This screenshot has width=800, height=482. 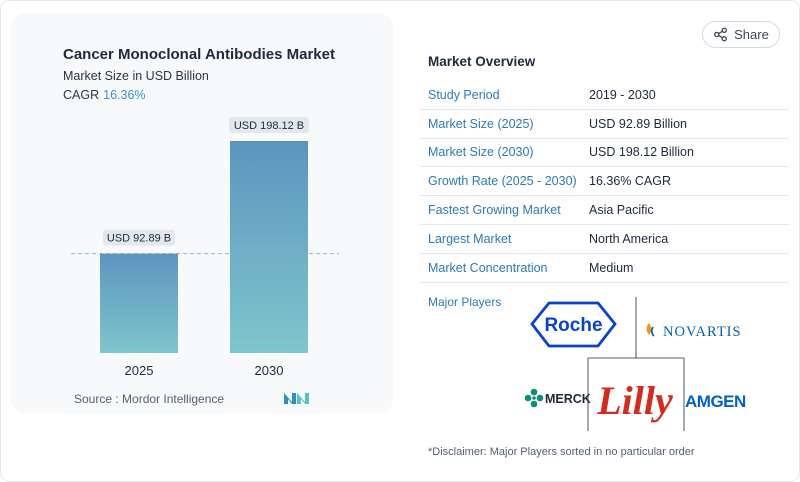 What do you see at coordinates (635, 364) in the screenshot?
I see `major-players-logos: Roche NOVARTIS MERCK Lilly AMGEN` at bounding box center [635, 364].